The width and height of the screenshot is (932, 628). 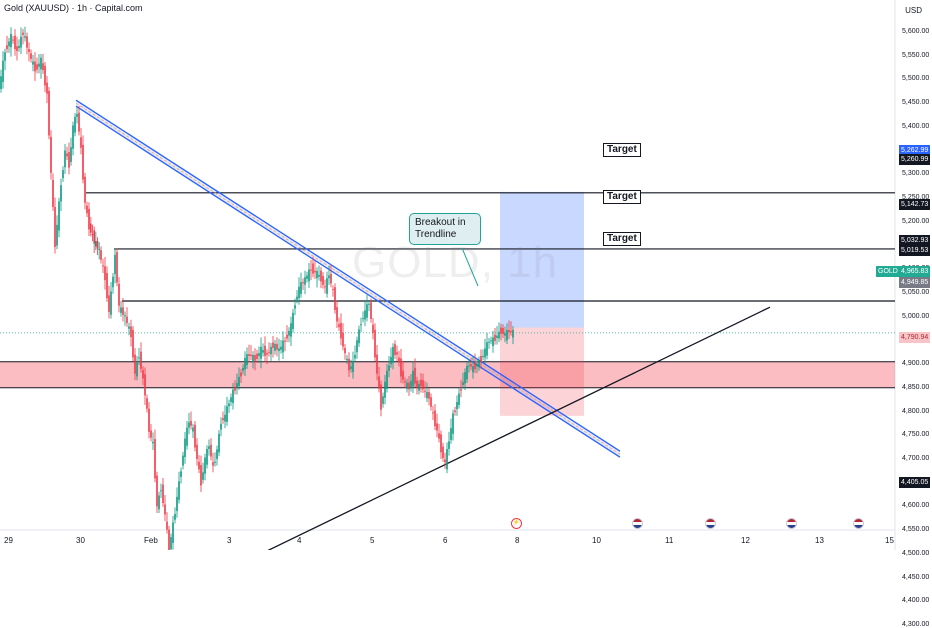 I want to click on price-tick-label: 4,500.00, so click(x=916, y=553).